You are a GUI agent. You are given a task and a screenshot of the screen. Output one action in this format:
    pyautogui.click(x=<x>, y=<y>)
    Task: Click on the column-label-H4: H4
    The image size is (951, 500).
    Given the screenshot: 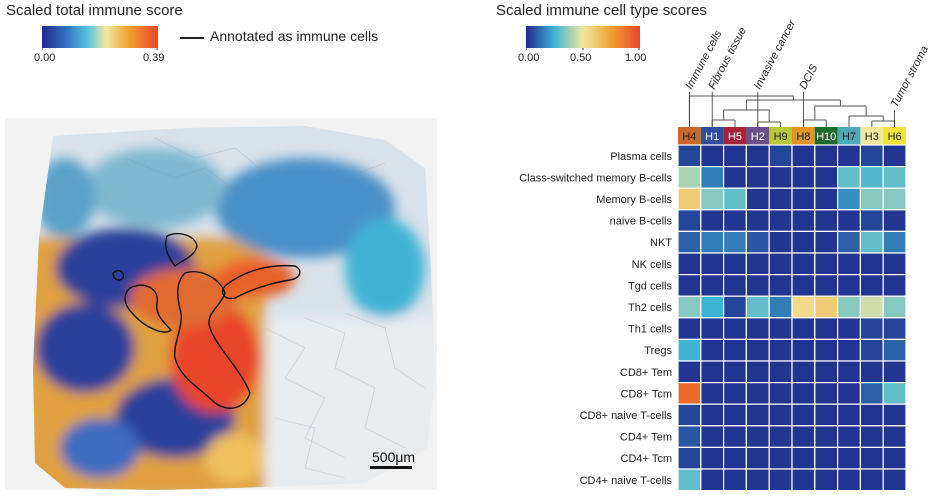 What is the action you would take?
    pyautogui.click(x=689, y=137)
    